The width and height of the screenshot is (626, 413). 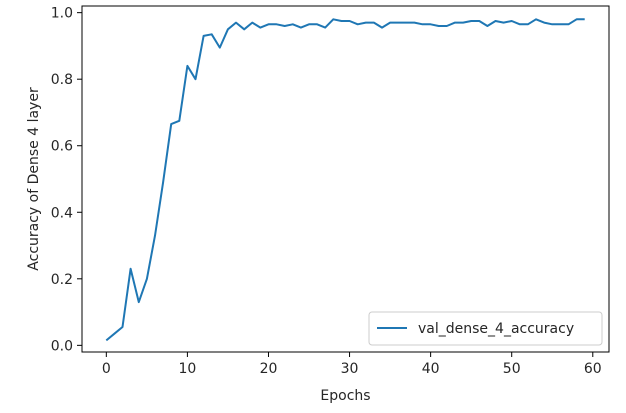 What do you see at coordinates (593, 369) in the screenshot?
I see `x-tick-label: 60` at bounding box center [593, 369].